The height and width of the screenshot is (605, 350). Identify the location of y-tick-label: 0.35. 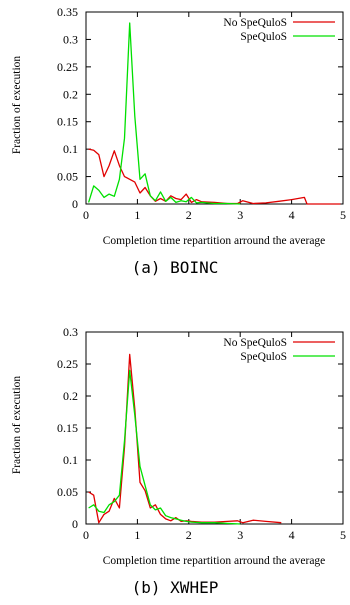
(67, 12).